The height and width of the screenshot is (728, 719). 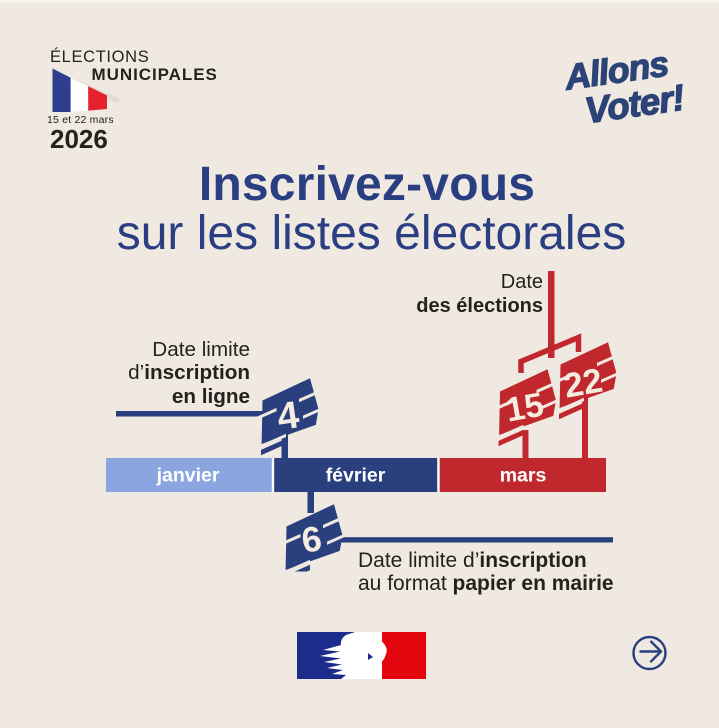 I want to click on svg-text: 22, so click(x=583, y=384).